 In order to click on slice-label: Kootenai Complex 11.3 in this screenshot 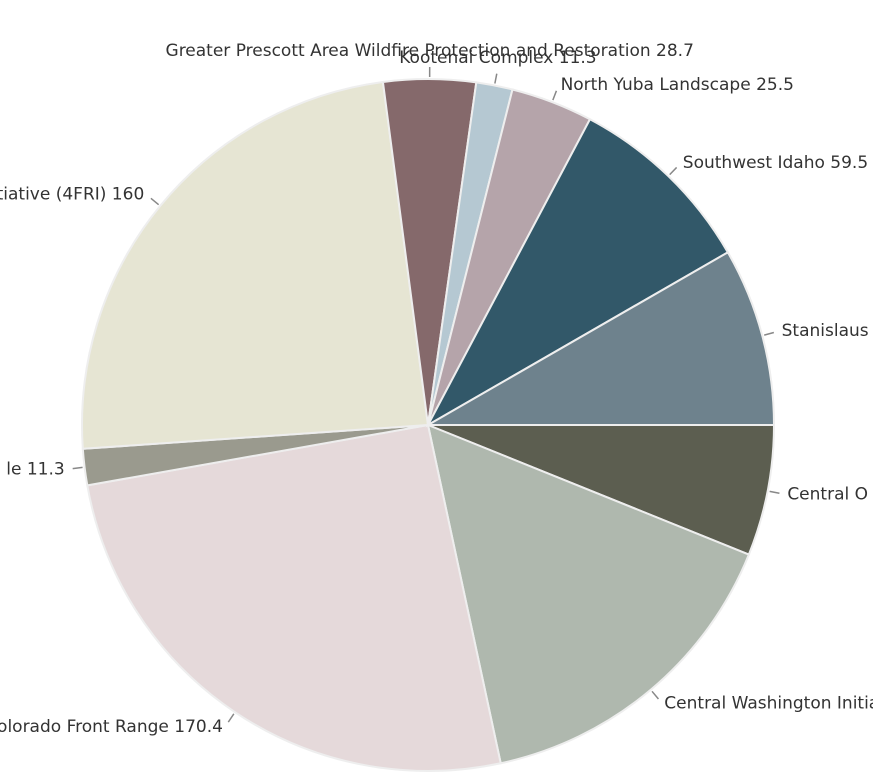, I will do `click(497, 58)`.